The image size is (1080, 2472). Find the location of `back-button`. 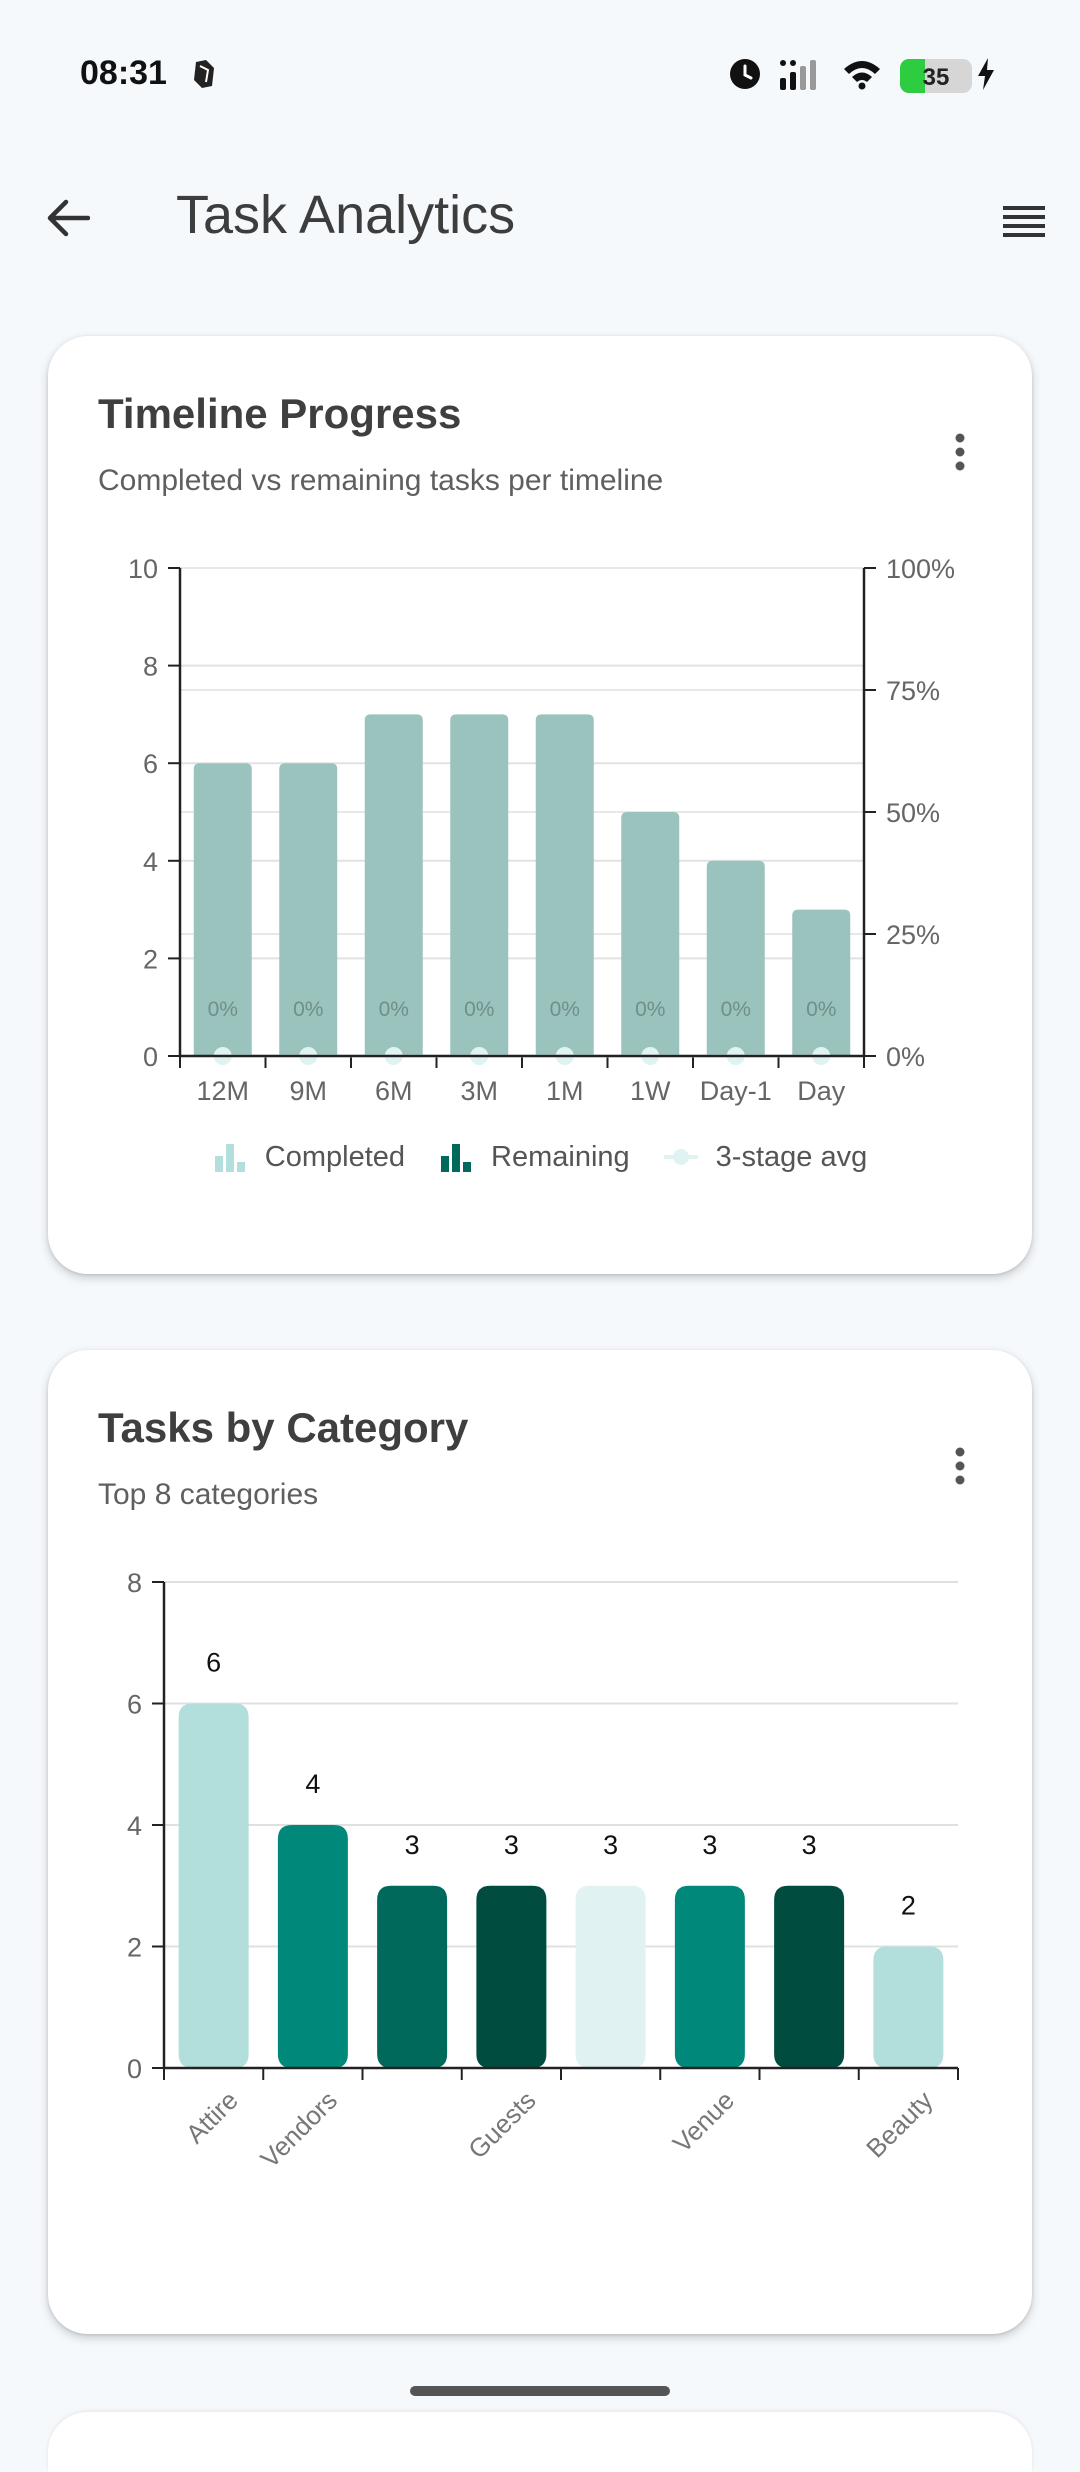

back-button is located at coordinates (68, 218).